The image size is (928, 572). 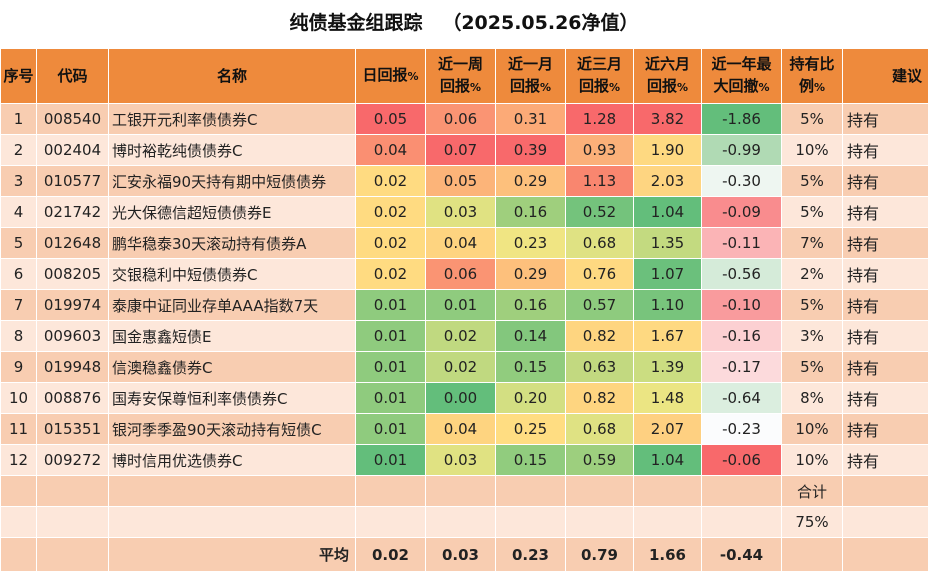 I want to click on return-dd: -0.11, so click(x=742, y=243).